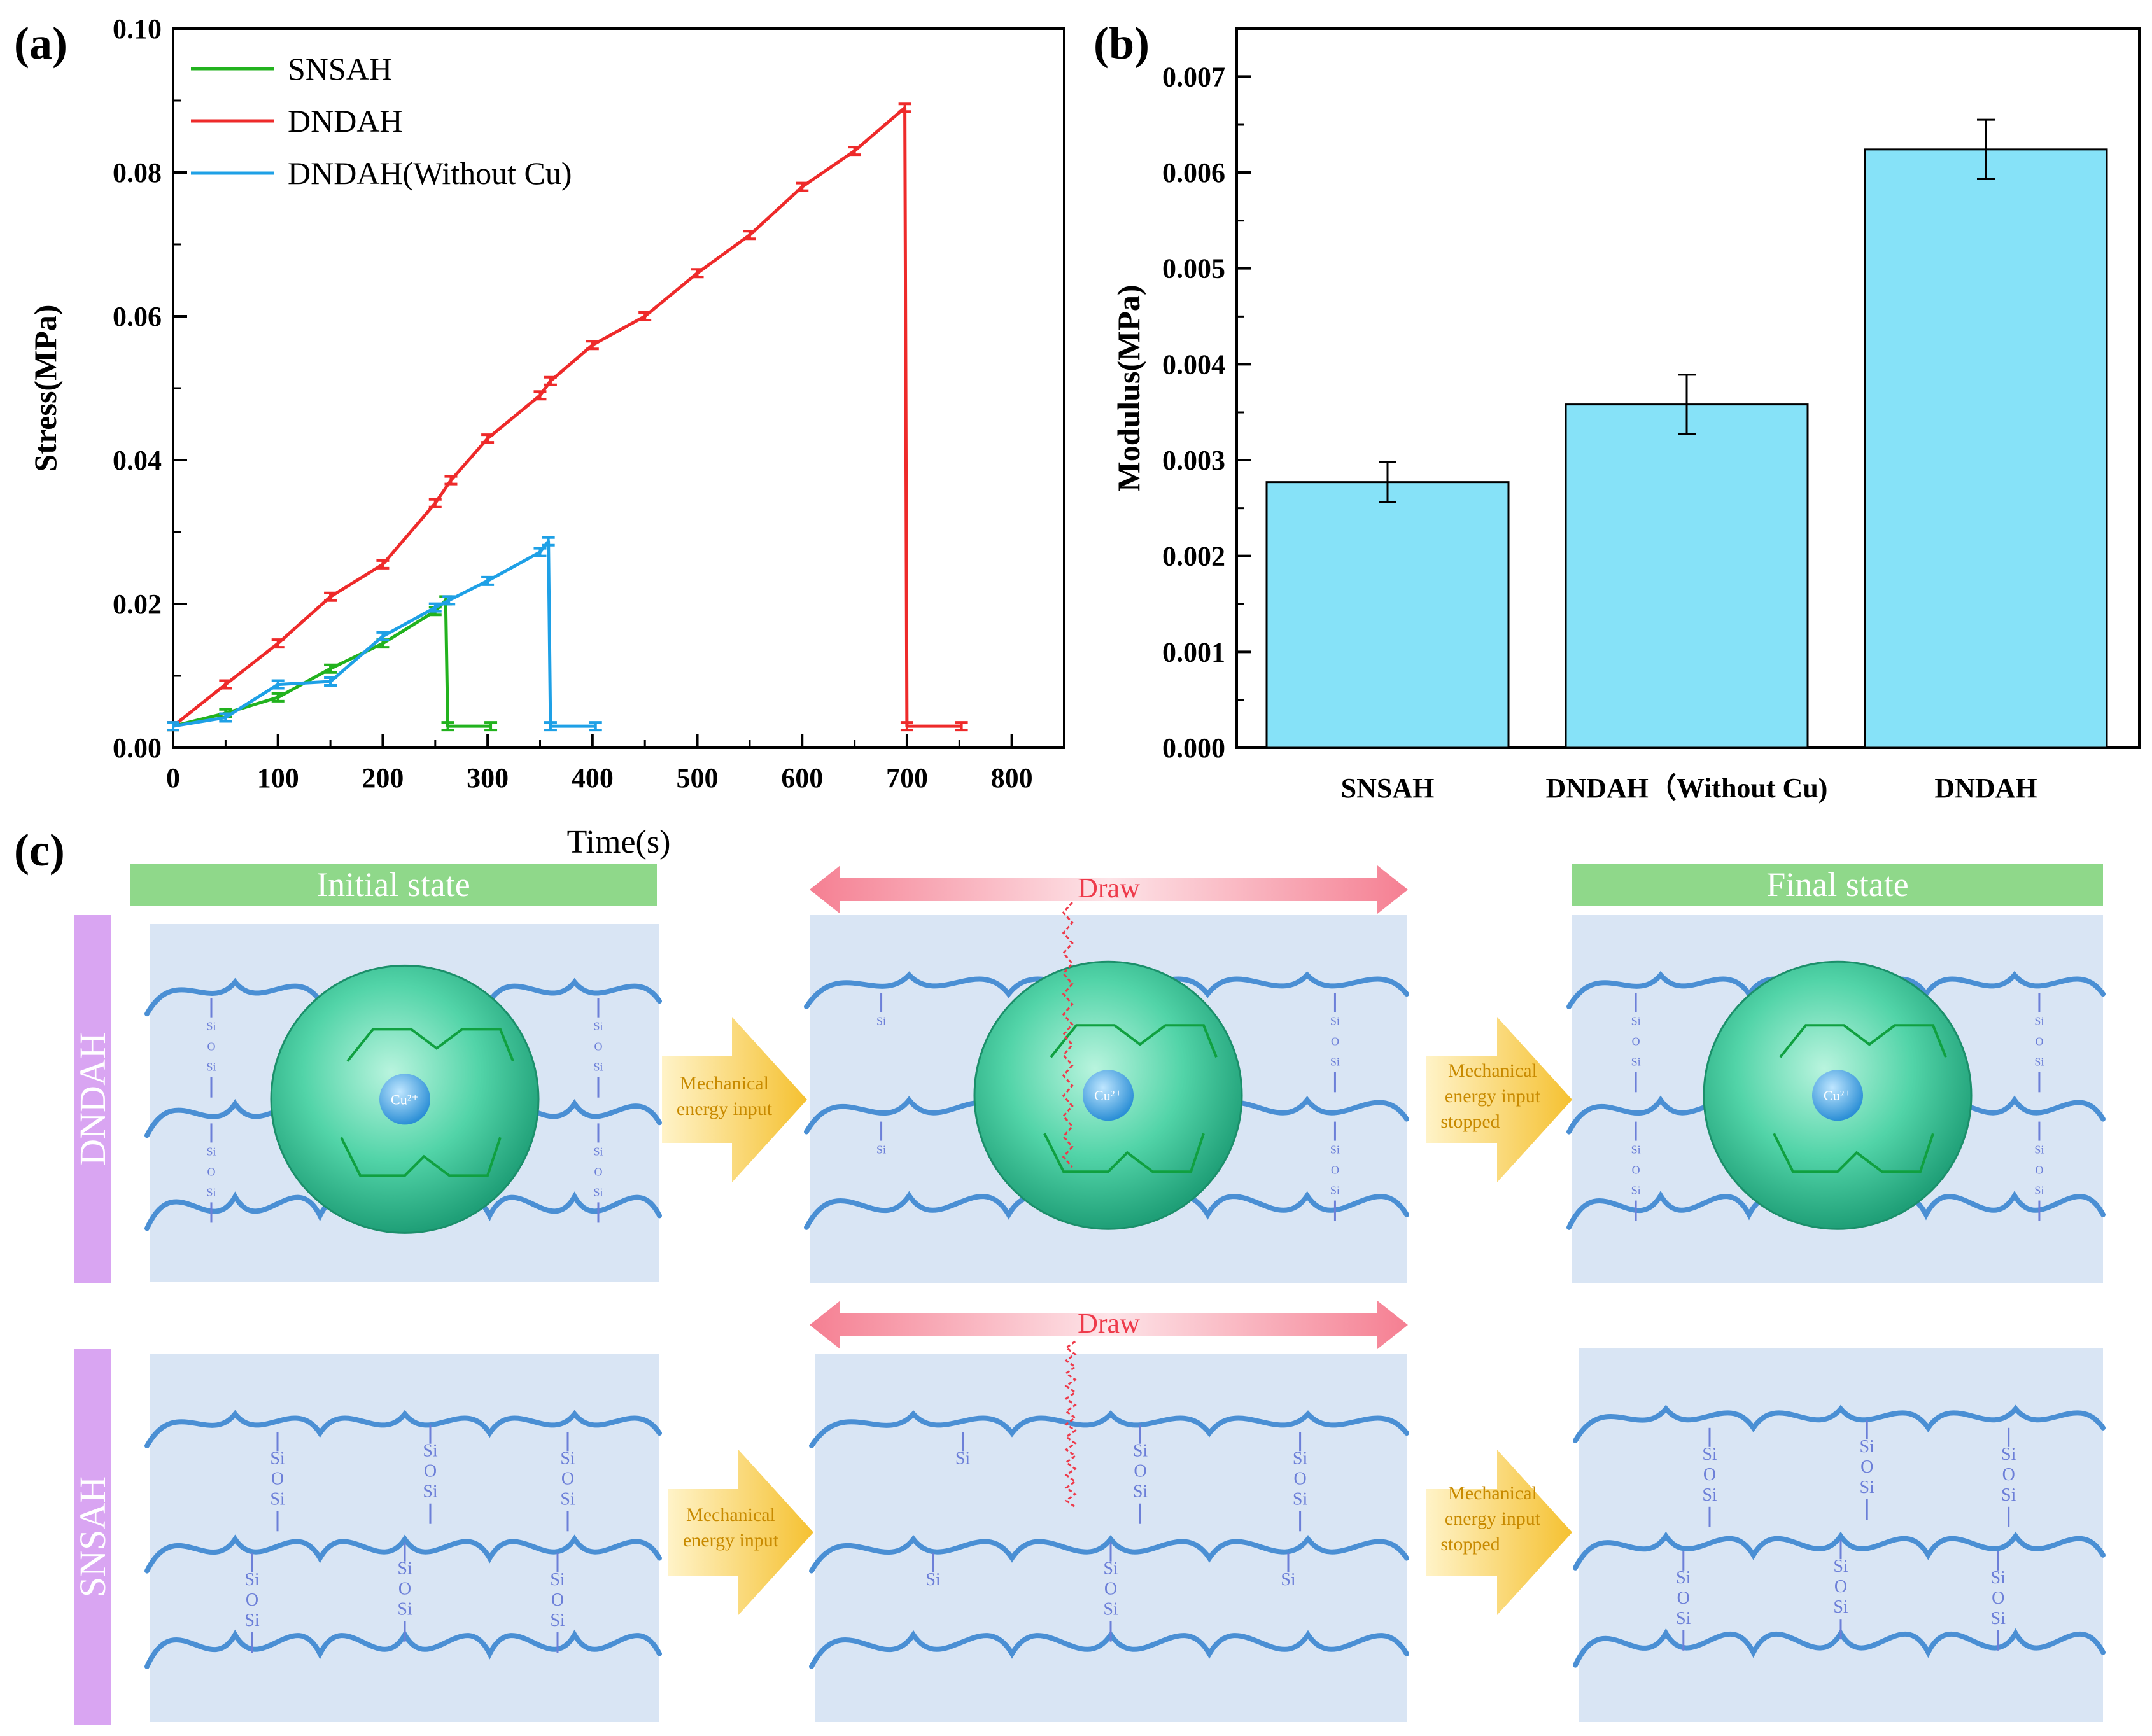 The width and height of the screenshot is (2152, 1736). I want to click on y-tick-label: 0.02, so click(137, 604).